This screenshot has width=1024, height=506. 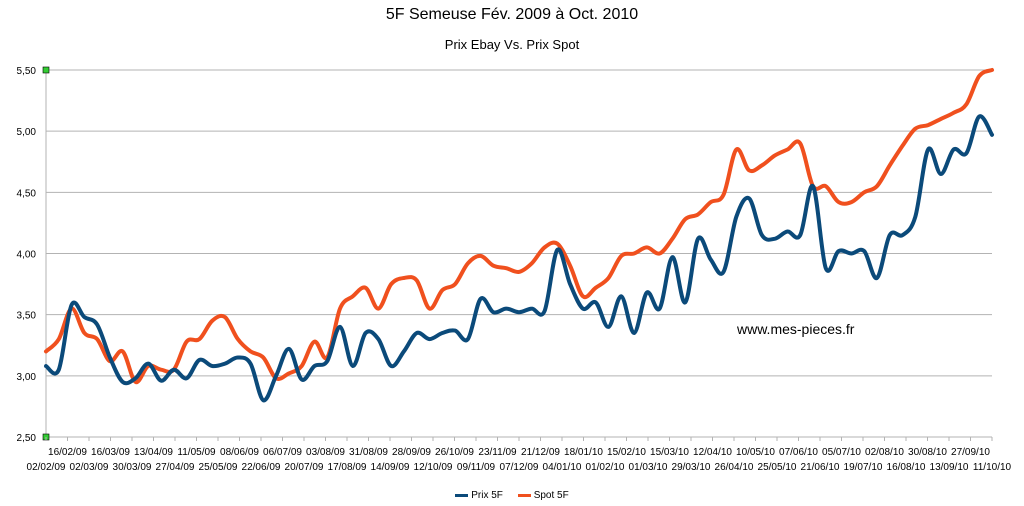 What do you see at coordinates (927, 452) in the screenshot?
I see `x-tick-label: 30/08/10` at bounding box center [927, 452].